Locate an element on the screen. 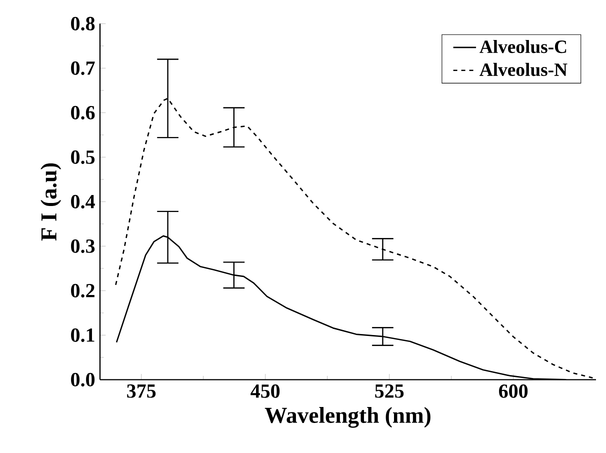  y-tick-label: 0.4 is located at coordinates (83, 201).